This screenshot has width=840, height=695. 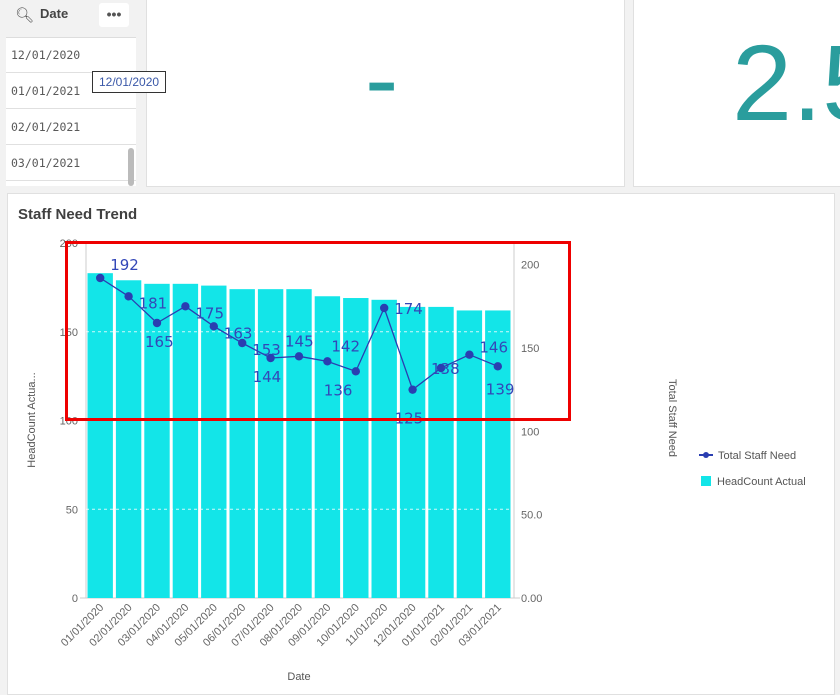 I want to click on right-tick-label: 0.00, so click(x=531, y=599).